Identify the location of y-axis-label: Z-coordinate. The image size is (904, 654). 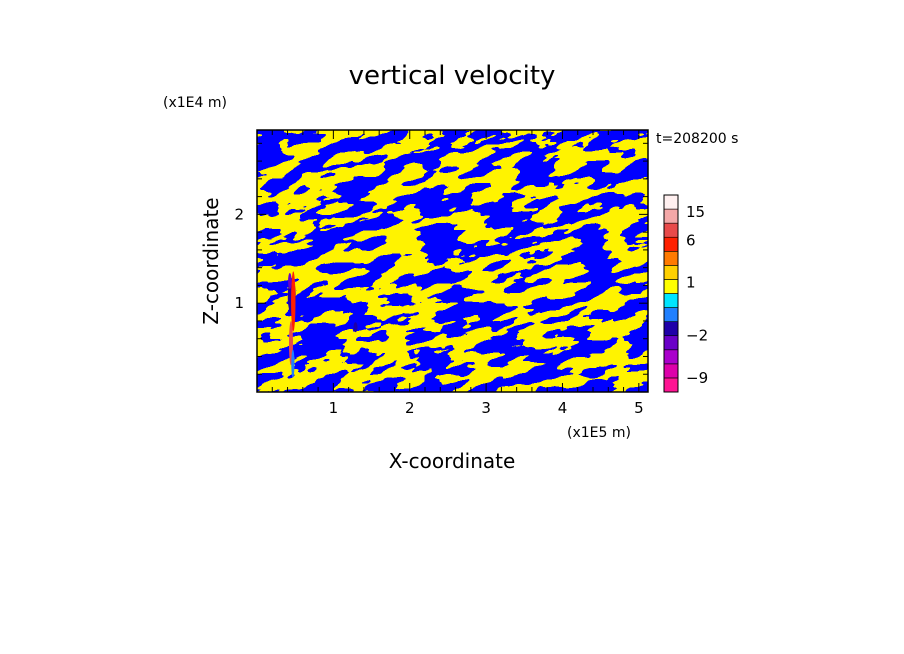
(211, 260).